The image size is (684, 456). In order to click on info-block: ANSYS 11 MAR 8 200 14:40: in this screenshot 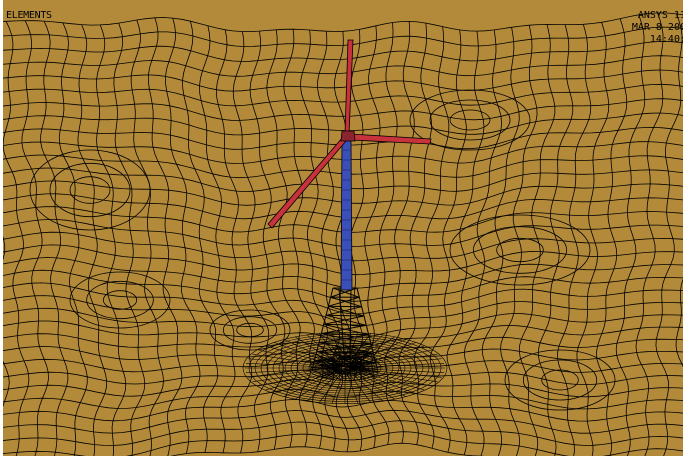, I will do `click(645, 28)`.